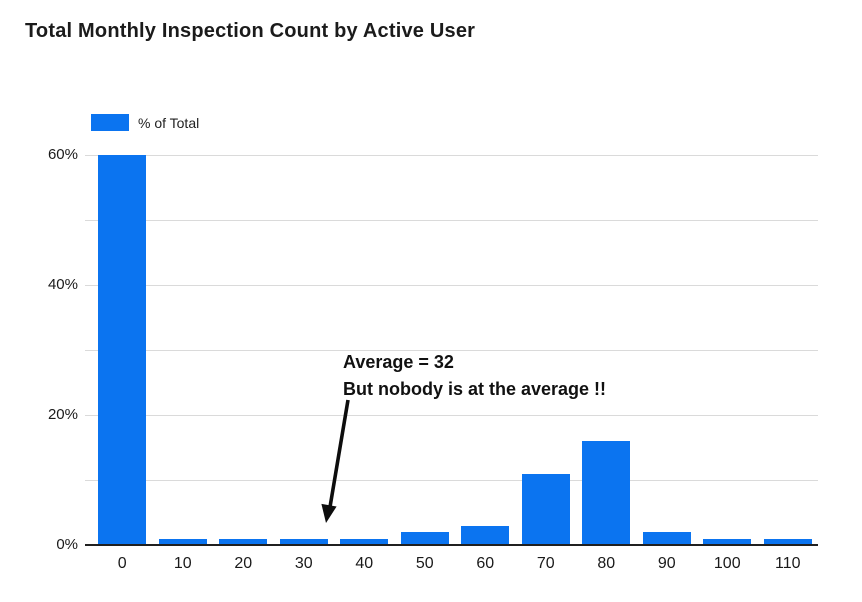 Image resolution: width=862 pixels, height=602 pixels. I want to click on annotation-line1: Average = 32, so click(398, 362).